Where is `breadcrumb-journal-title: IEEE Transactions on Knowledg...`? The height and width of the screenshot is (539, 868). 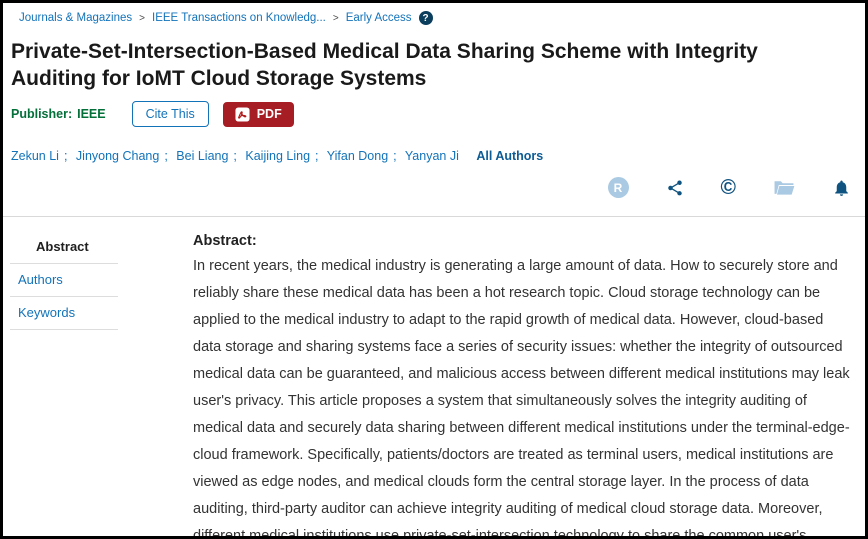 breadcrumb-journal-title: IEEE Transactions on Knowledg... is located at coordinates (239, 18).